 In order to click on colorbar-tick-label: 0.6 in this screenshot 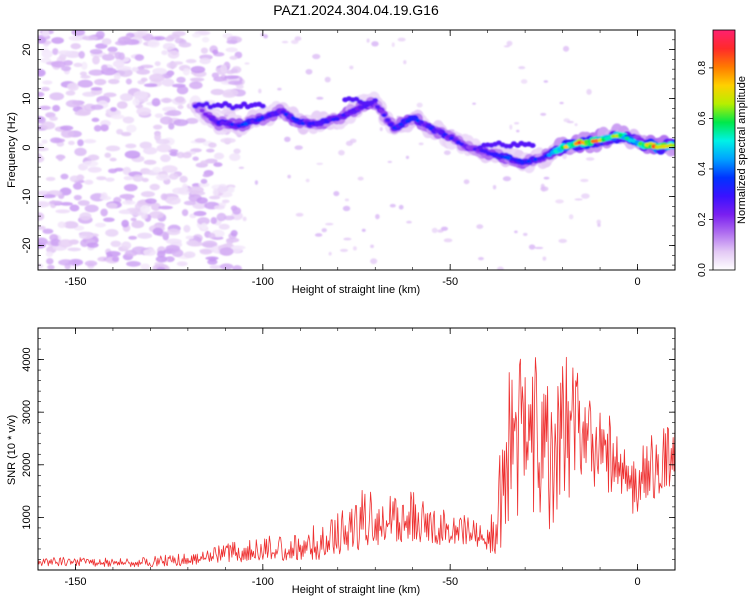, I will do `click(702, 118)`.